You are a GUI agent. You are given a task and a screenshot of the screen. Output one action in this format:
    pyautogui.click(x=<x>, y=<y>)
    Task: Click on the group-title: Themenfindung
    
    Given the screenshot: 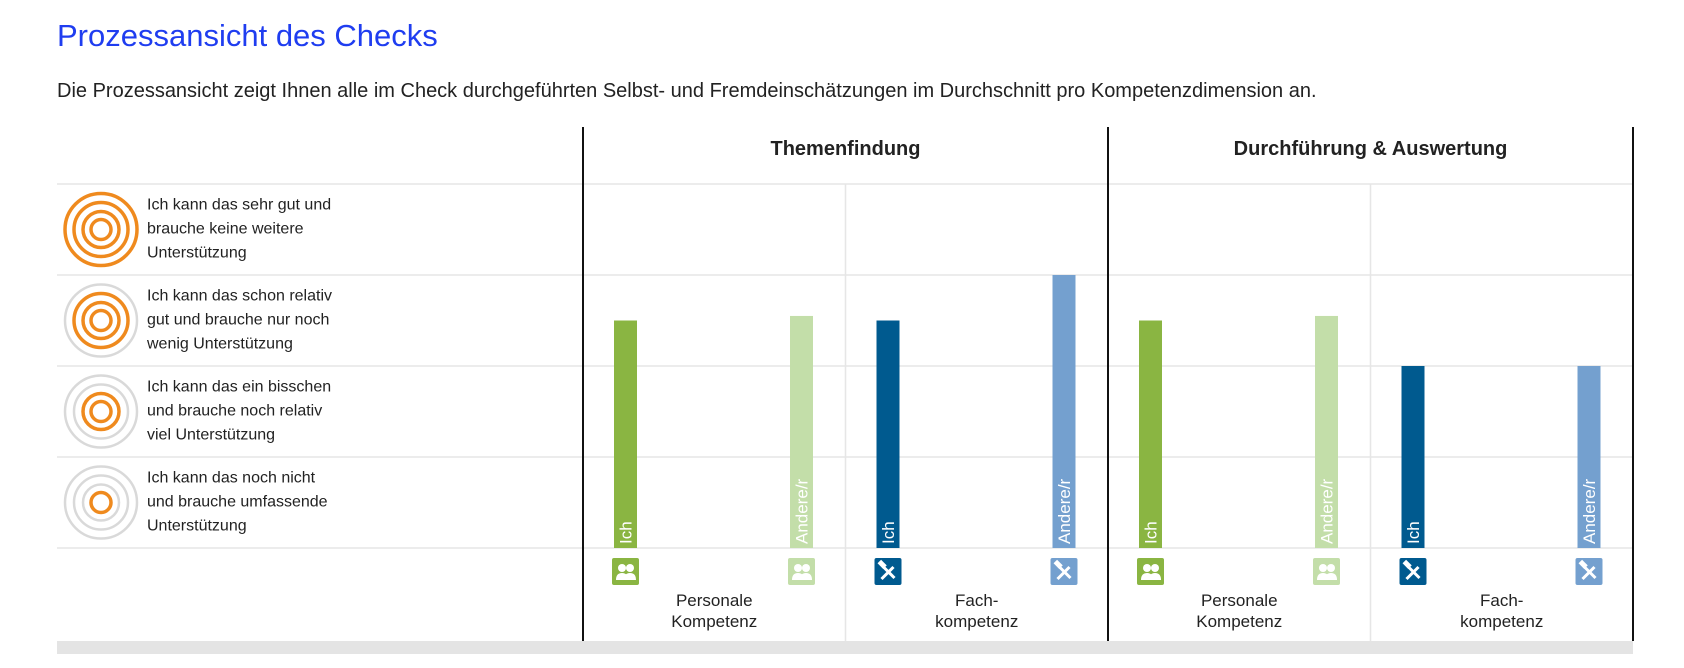 What is the action you would take?
    pyautogui.click(x=846, y=149)
    